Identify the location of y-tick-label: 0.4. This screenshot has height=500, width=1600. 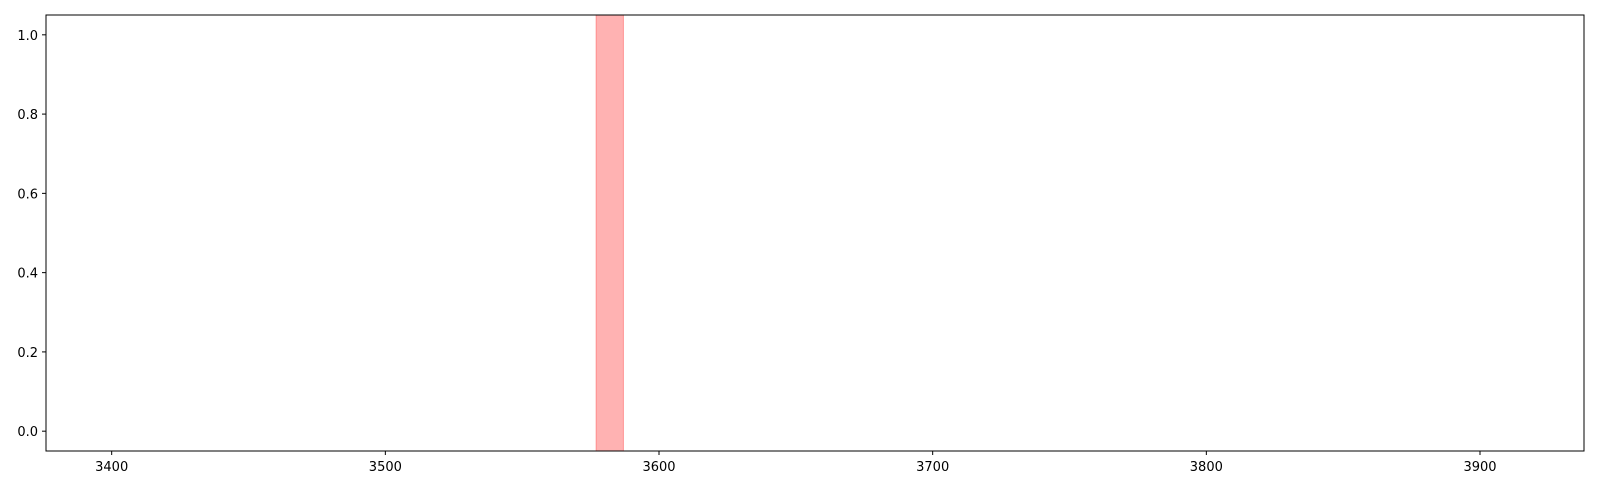
(27, 274).